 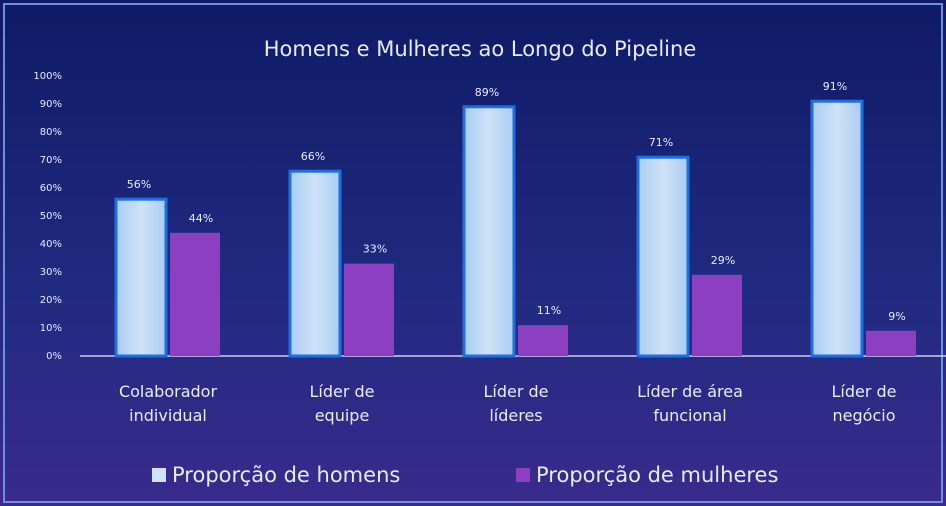 I want to click on data-label: 56%, so click(x=139, y=184).